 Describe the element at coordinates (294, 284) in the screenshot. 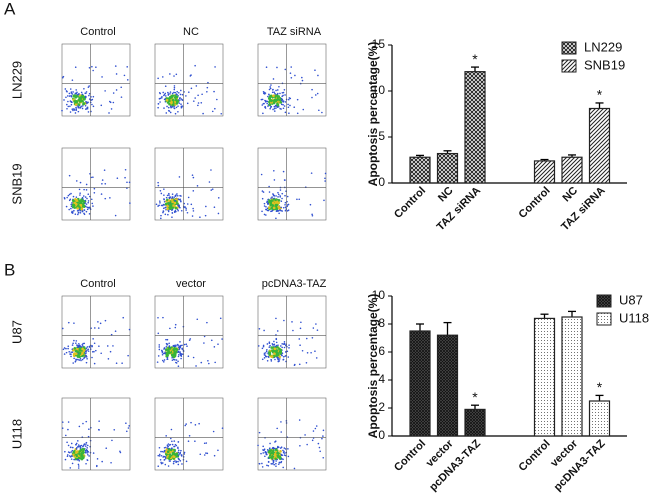

I see `column-heading: pcDNA3-TAZ` at that location.